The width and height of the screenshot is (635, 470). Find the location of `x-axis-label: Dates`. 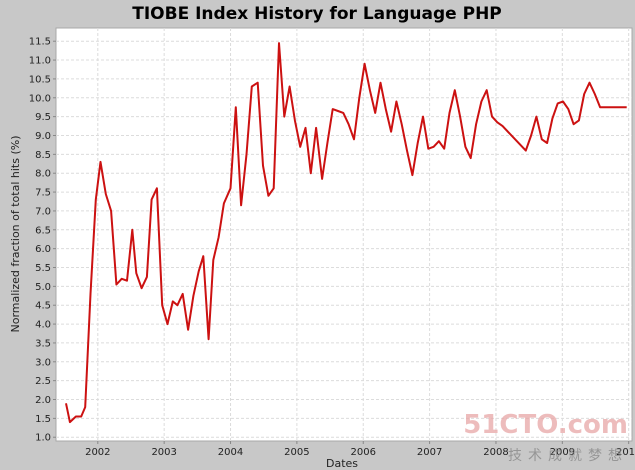

x-axis-label: Dates is located at coordinates (342, 463).